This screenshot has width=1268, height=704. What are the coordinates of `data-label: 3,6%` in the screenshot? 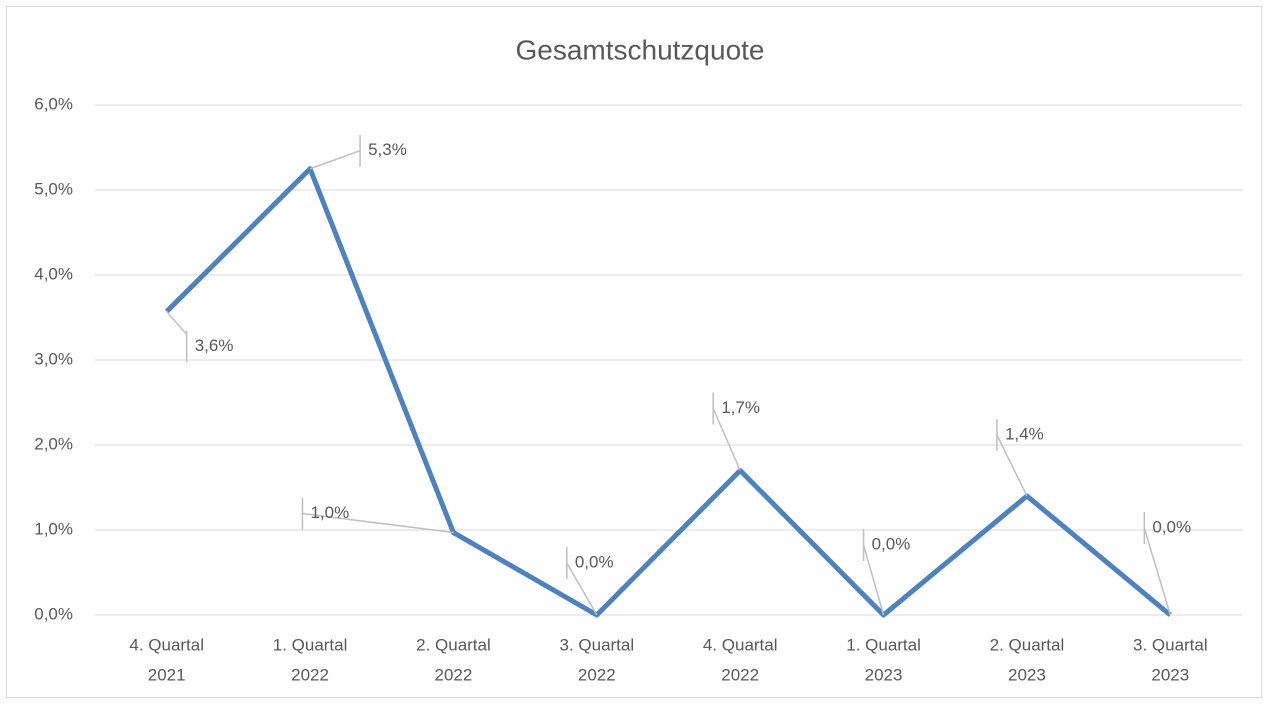 It's located at (214, 345).